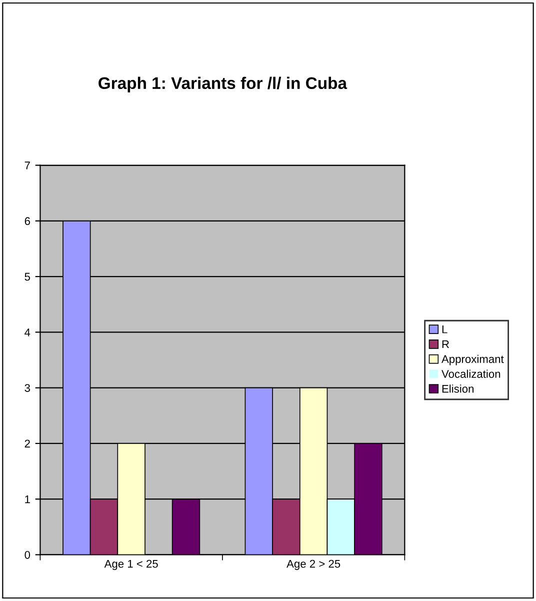 This screenshot has height=601, width=536. I want to click on legend-label: Vocalization, so click(471, 374).